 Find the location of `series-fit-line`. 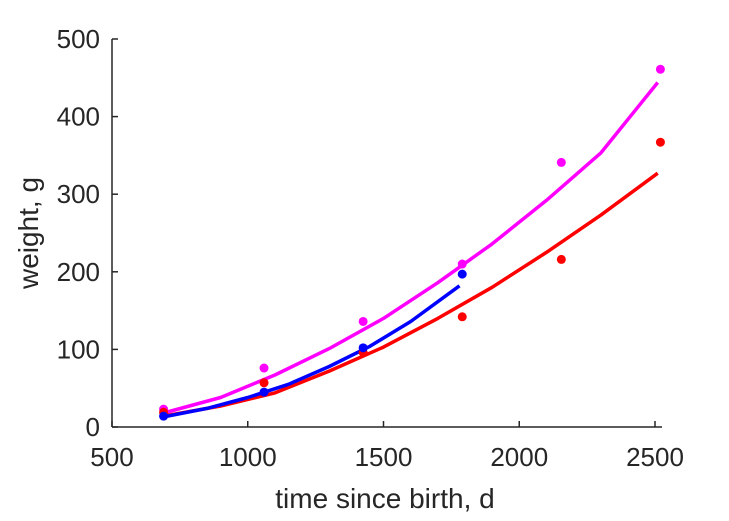

series-fit-line is located at coordinates (312, 351).